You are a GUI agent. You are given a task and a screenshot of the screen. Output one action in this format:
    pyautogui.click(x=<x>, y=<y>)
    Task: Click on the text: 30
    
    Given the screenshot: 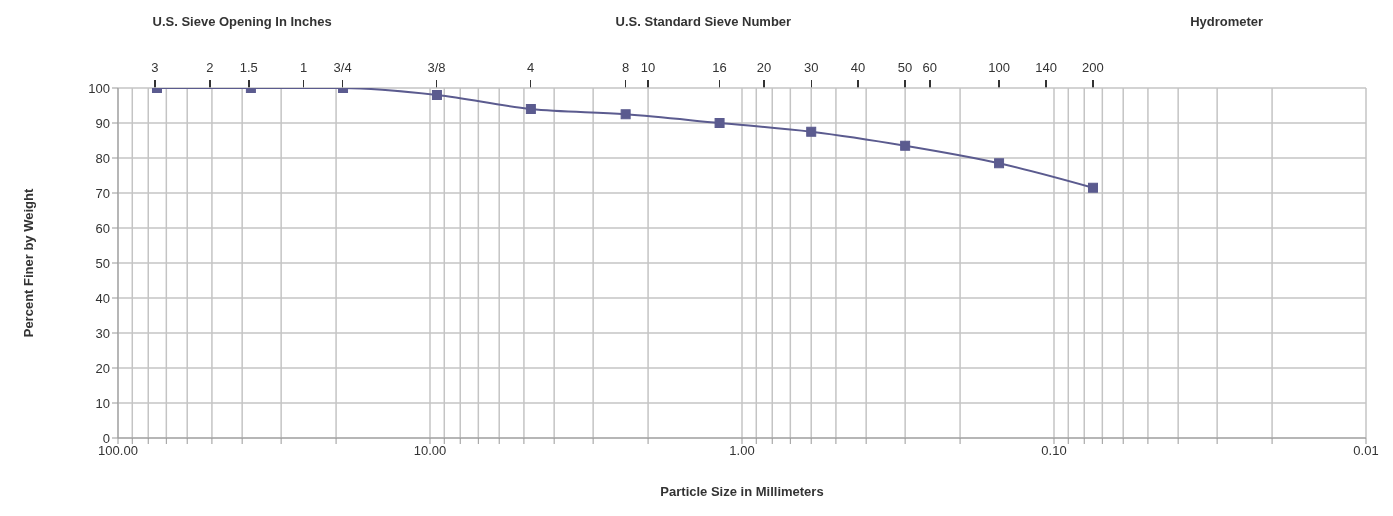 What is the action you would take?
    pyautogui.click(x=811, y=67)
    